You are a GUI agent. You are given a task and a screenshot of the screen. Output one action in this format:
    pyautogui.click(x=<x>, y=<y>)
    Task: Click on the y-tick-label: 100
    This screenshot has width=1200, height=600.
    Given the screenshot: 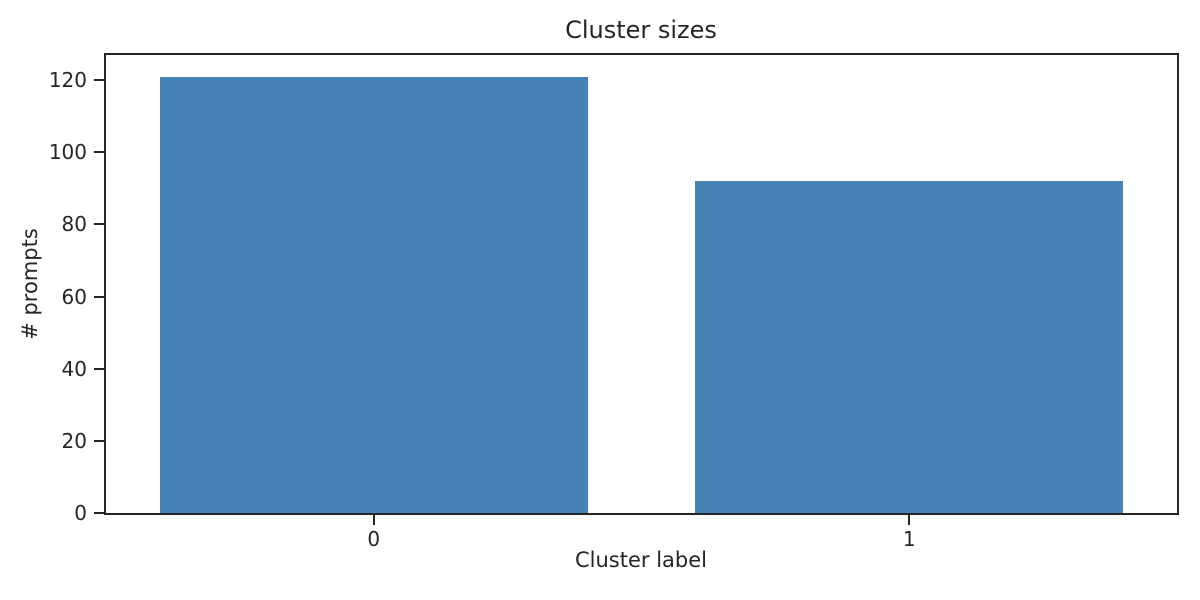 What is the action you would take?
    pyautogui.click(x=67, y=152)
    